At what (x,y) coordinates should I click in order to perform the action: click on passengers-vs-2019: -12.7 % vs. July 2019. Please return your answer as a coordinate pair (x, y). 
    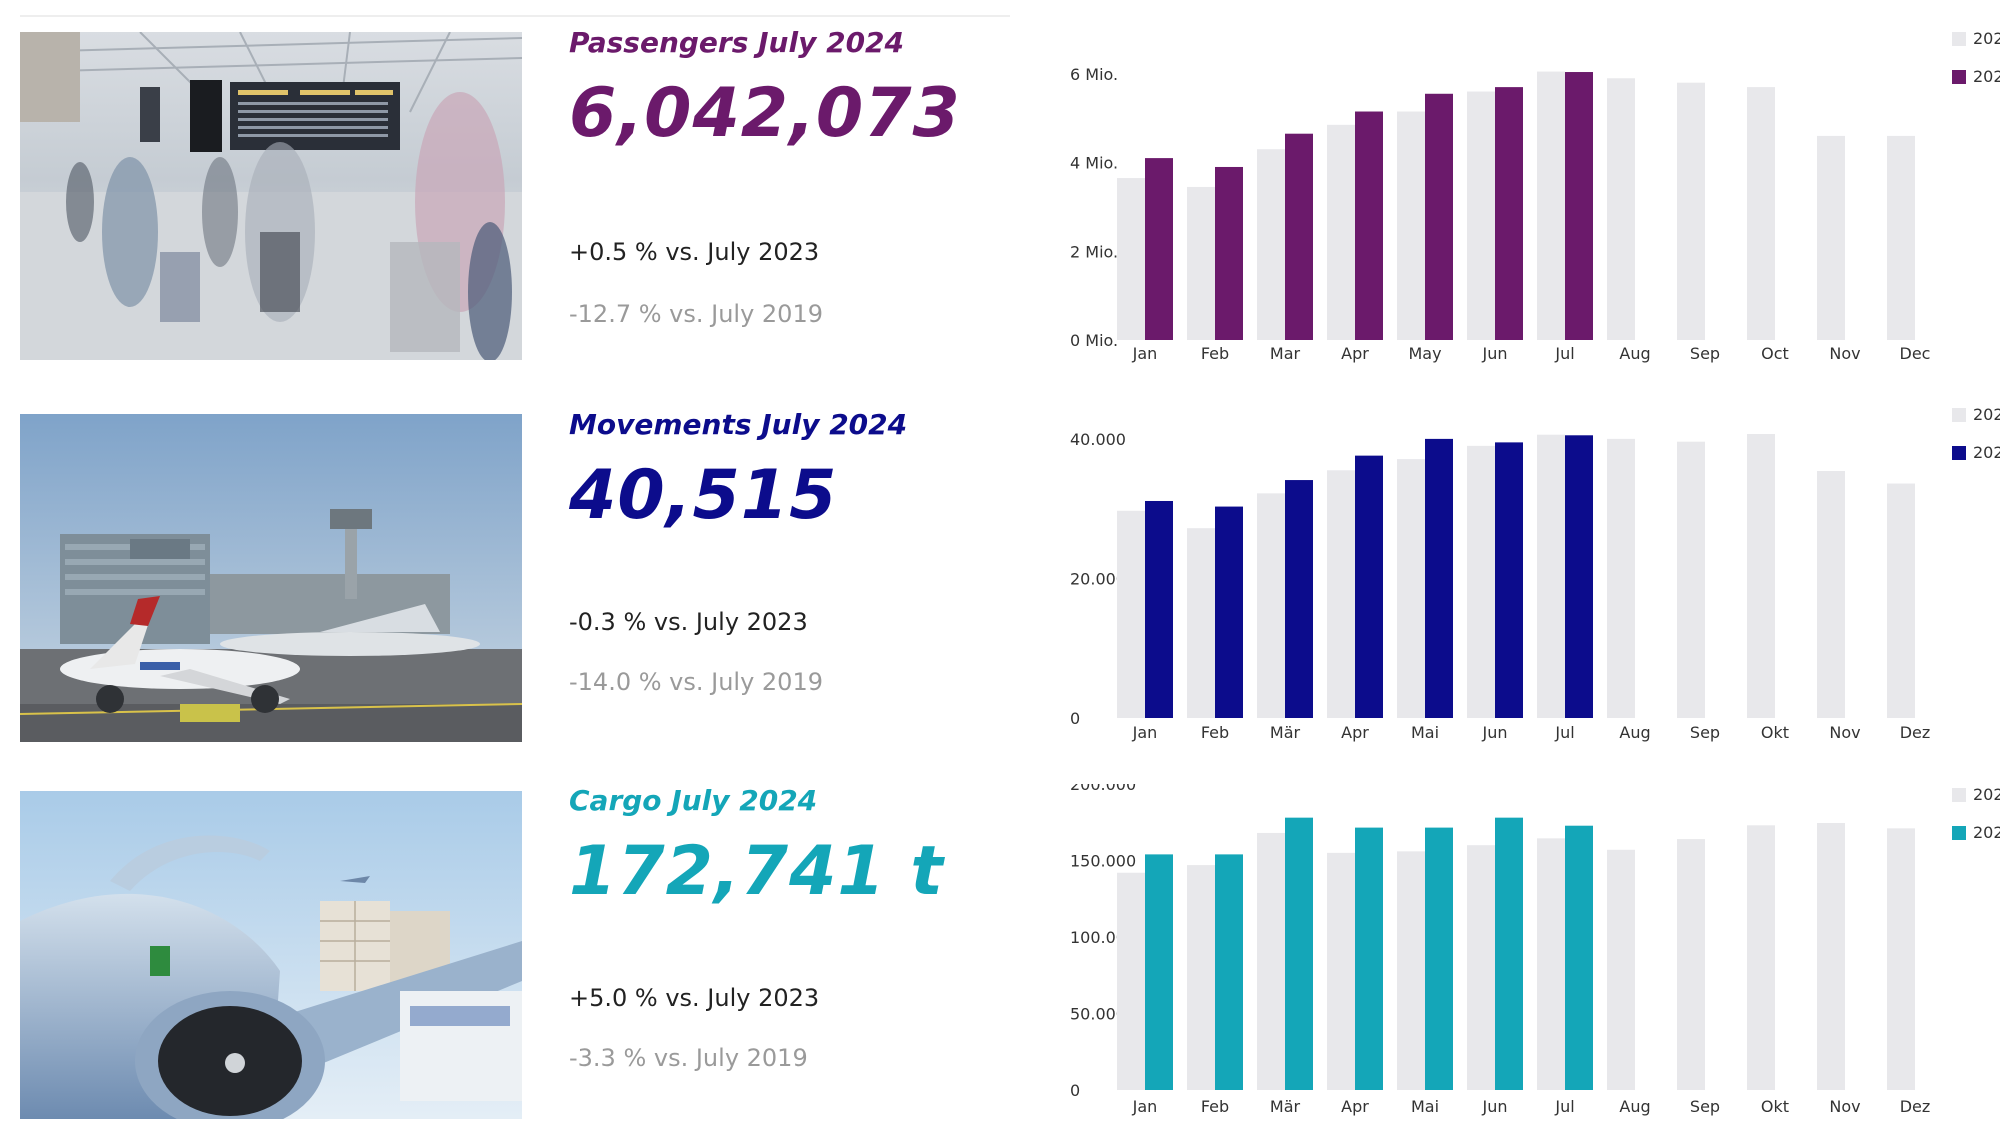
    Looking at the image, I should click on (696, 314).